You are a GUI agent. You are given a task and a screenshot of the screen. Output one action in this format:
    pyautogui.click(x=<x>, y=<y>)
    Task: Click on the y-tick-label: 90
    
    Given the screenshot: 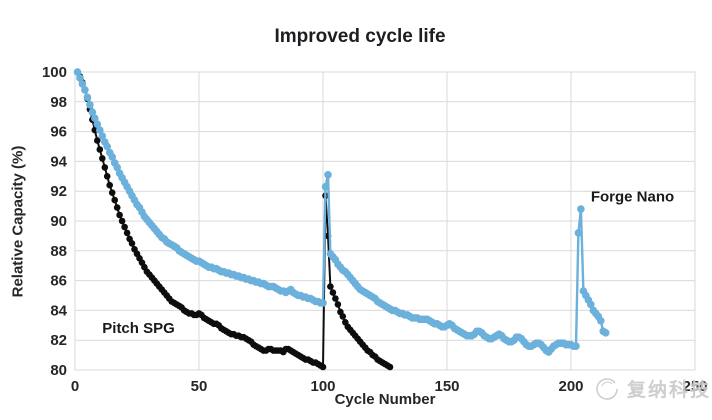 What is the action you would take?
    pyautogui.click(x=58, y=221)
    